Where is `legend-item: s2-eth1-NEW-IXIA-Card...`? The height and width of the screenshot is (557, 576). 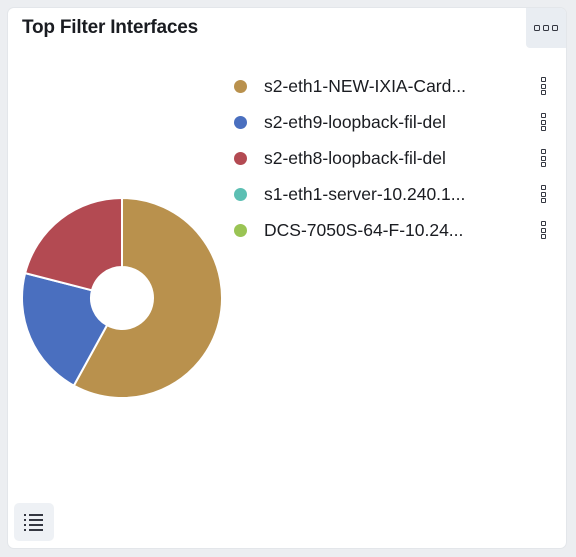 legend-item: s2-eth1-NEW-IXIA-Card... is located at coordinates (395, 86).